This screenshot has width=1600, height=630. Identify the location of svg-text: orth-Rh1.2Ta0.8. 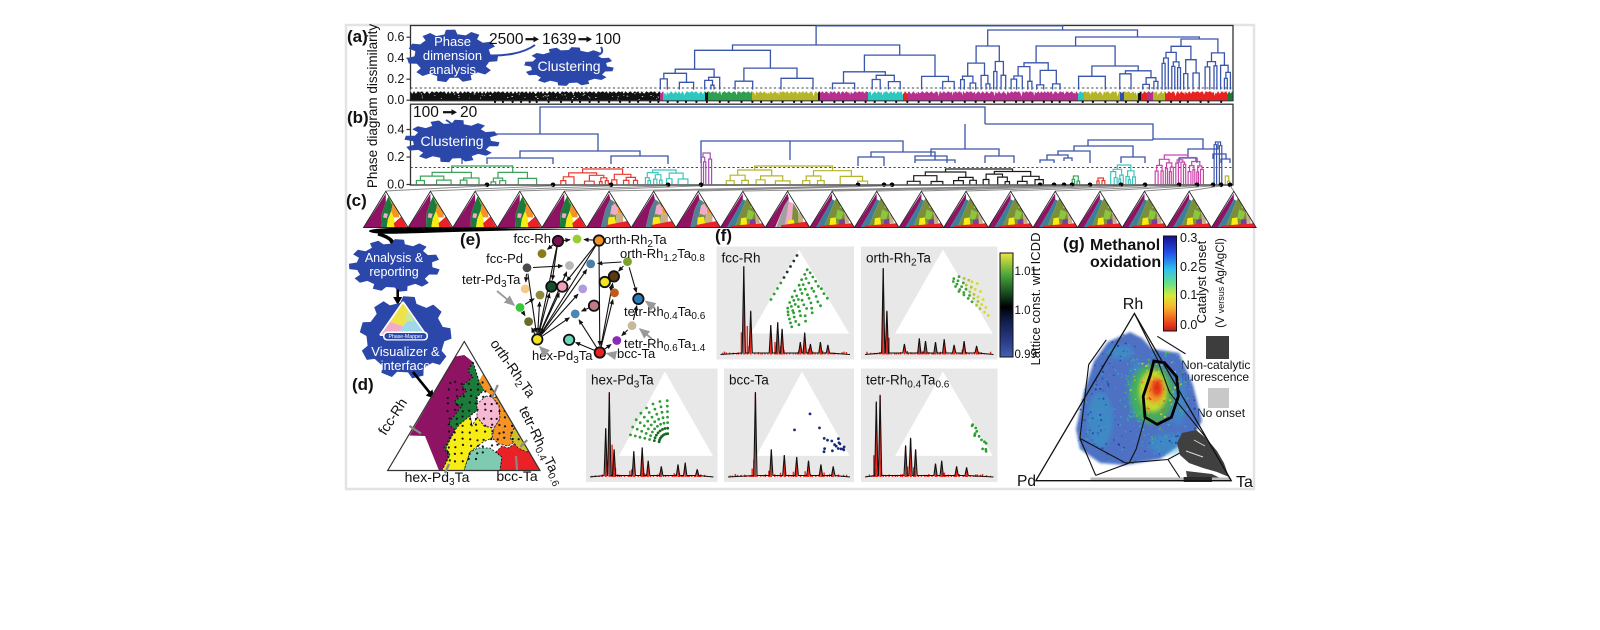
(662, 255).